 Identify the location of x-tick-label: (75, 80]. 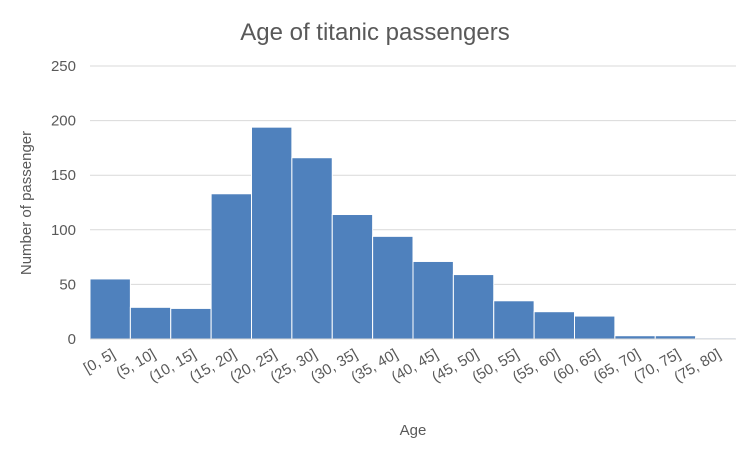
(697, 366).